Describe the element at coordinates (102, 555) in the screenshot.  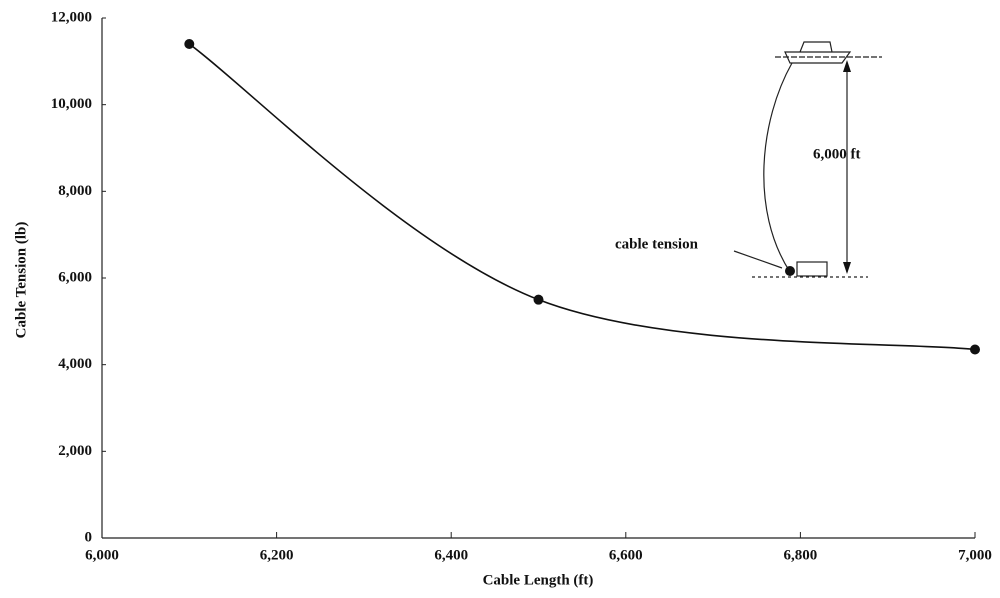
I see `x-tick-label: 6,000` at that location.